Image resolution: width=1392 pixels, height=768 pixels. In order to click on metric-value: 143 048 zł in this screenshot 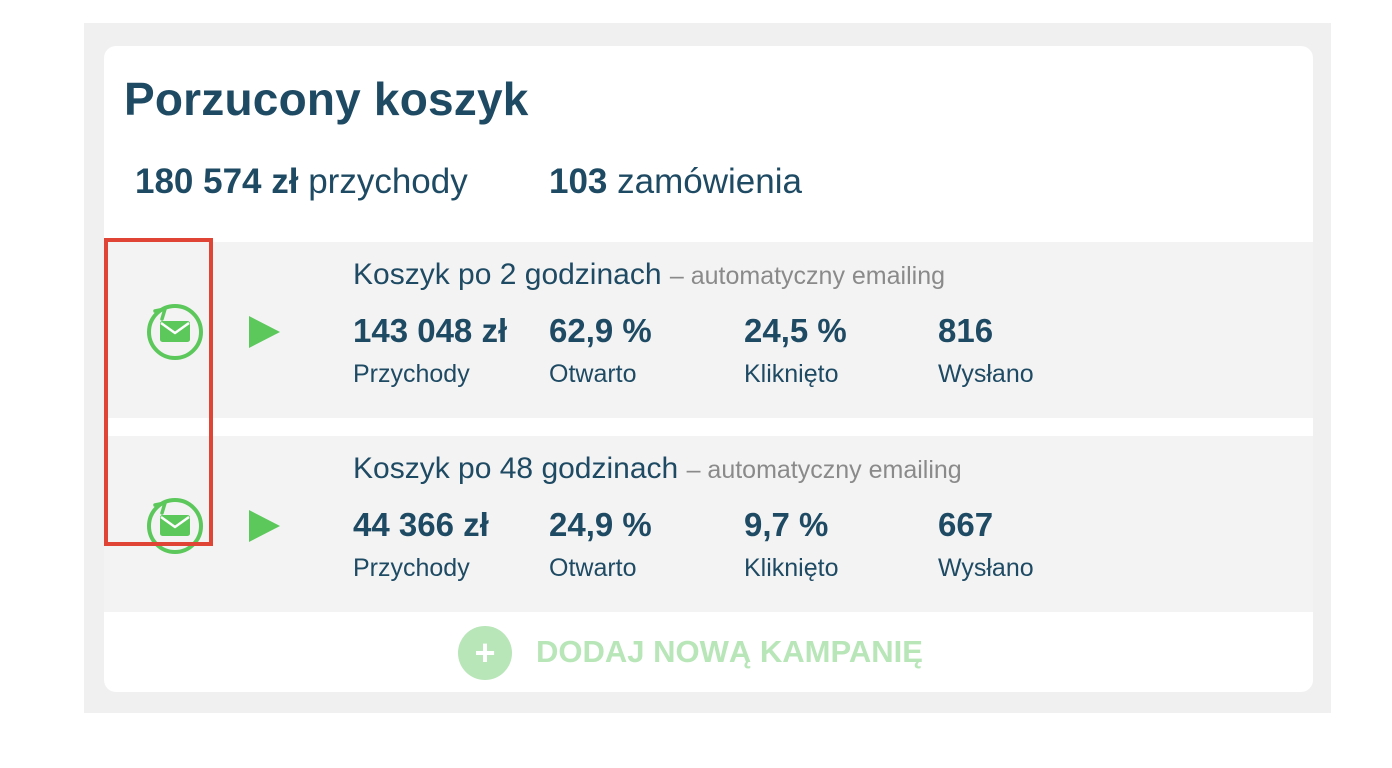, I will do `click(430, 330)`.